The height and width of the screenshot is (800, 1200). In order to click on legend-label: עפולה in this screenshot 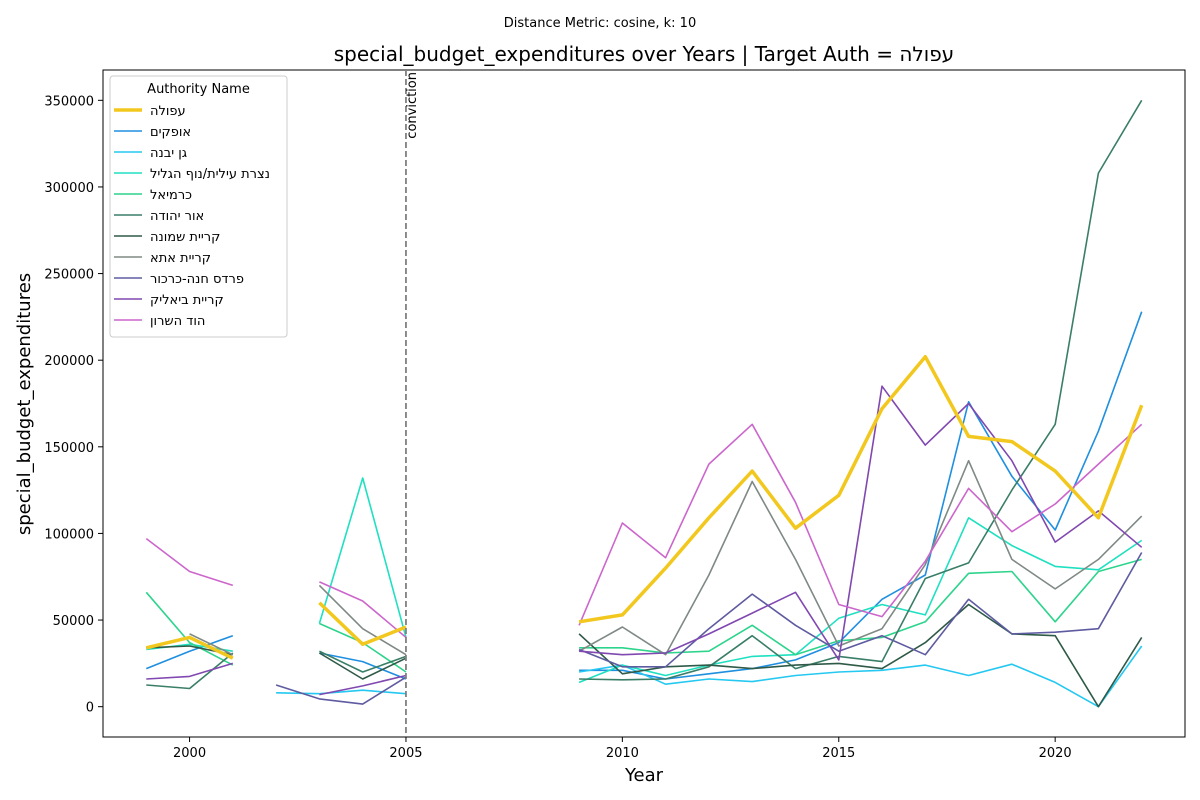, I will do `click(168, 111)`.